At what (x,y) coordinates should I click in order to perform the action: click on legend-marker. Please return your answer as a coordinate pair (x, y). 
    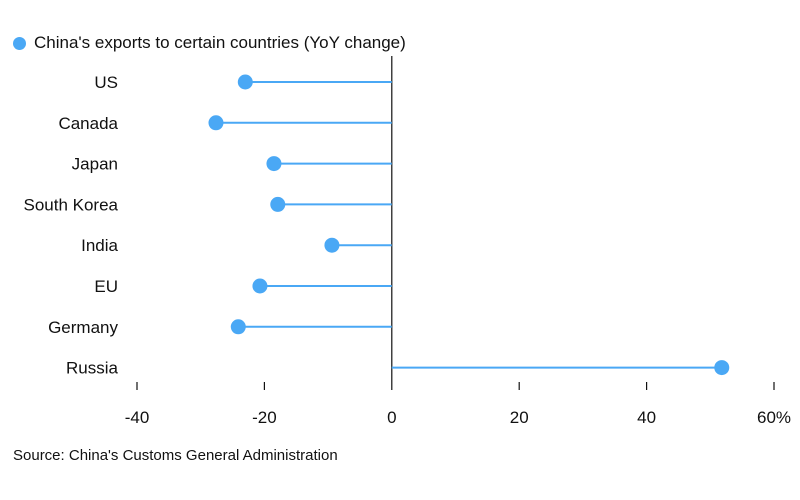
    Looking at the image, I should click on (19, 43).